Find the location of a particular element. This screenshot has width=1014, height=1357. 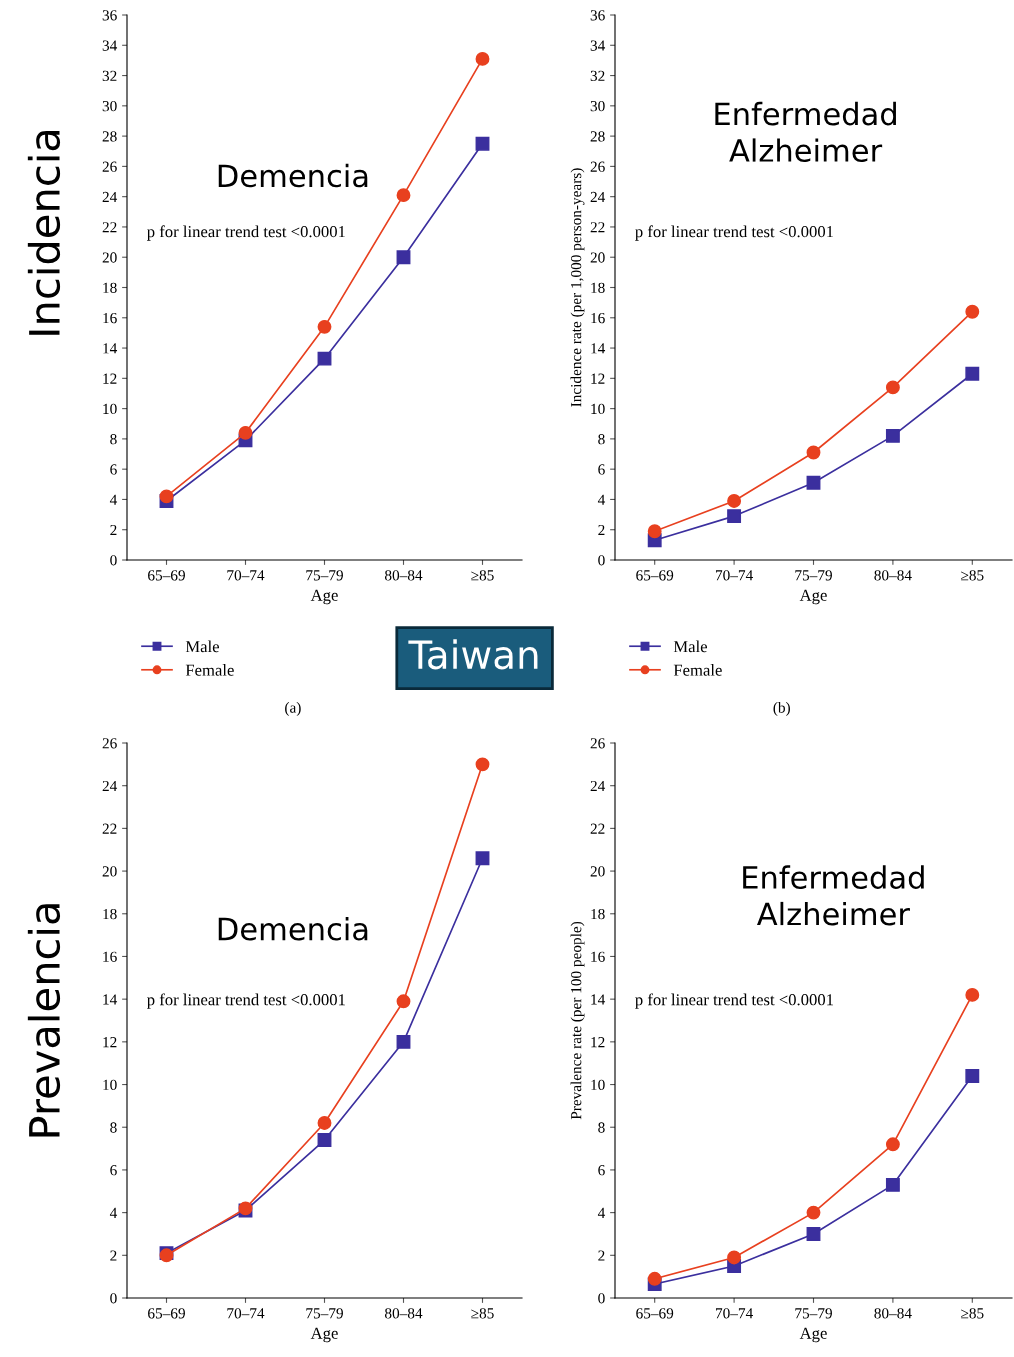

text: (b) is located at coordinates (781, 709).